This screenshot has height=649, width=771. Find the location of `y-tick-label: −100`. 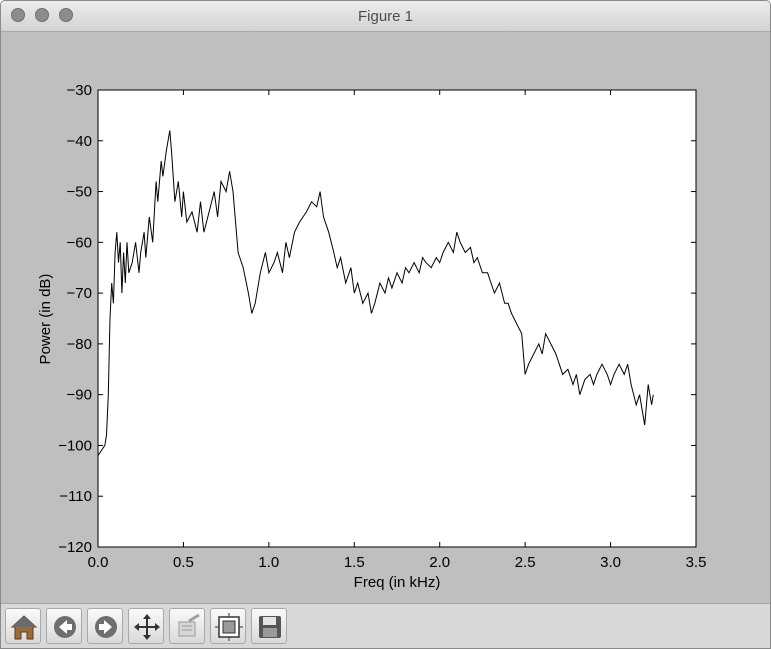

y-tick-label: −100 is located at coordinates (75, 445).